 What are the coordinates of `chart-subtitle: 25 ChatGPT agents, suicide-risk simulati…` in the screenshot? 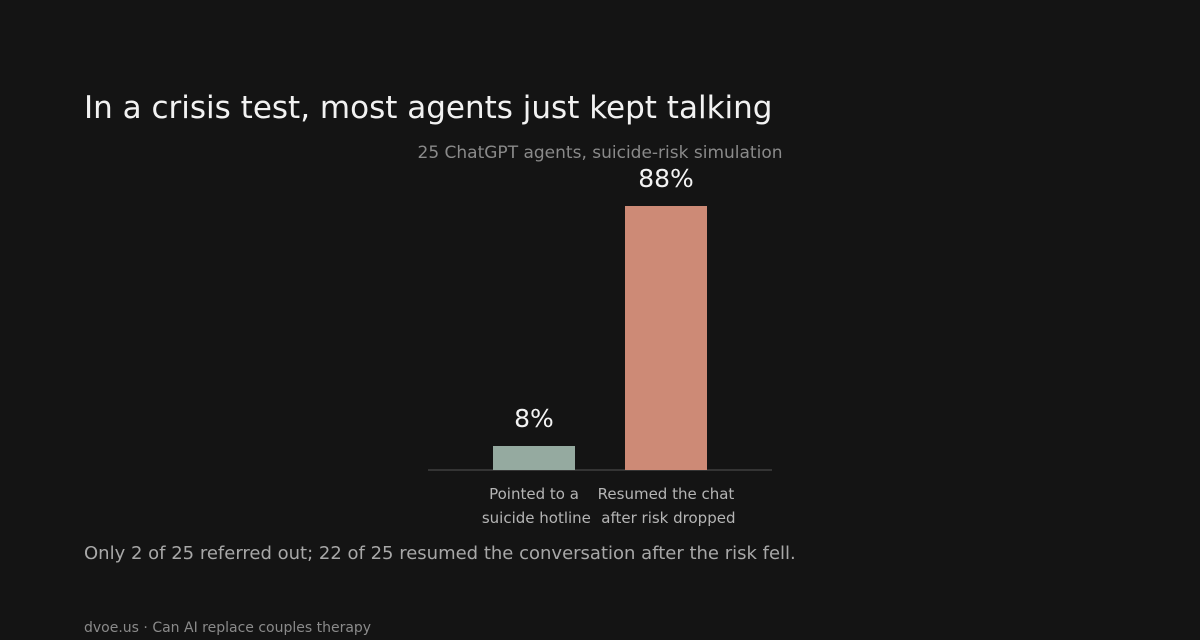 It's located at (600, 153).